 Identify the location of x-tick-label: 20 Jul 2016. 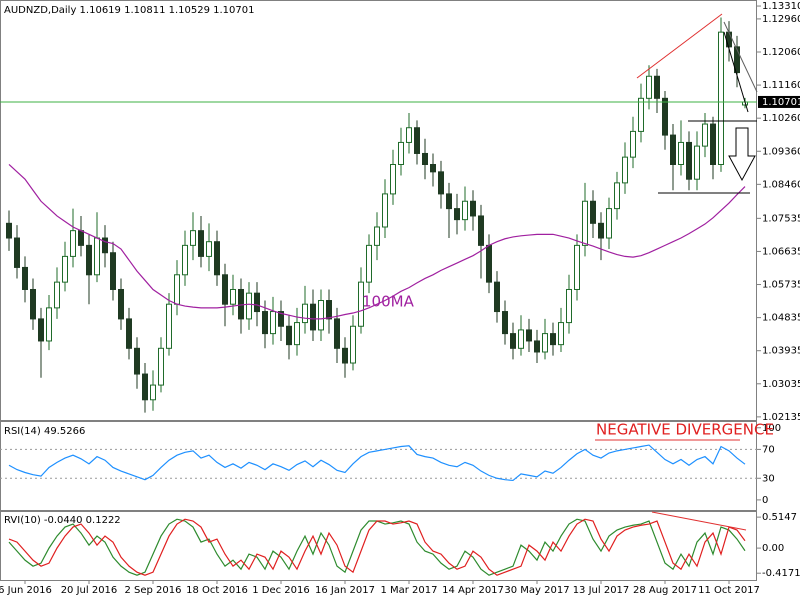
(89, 590).